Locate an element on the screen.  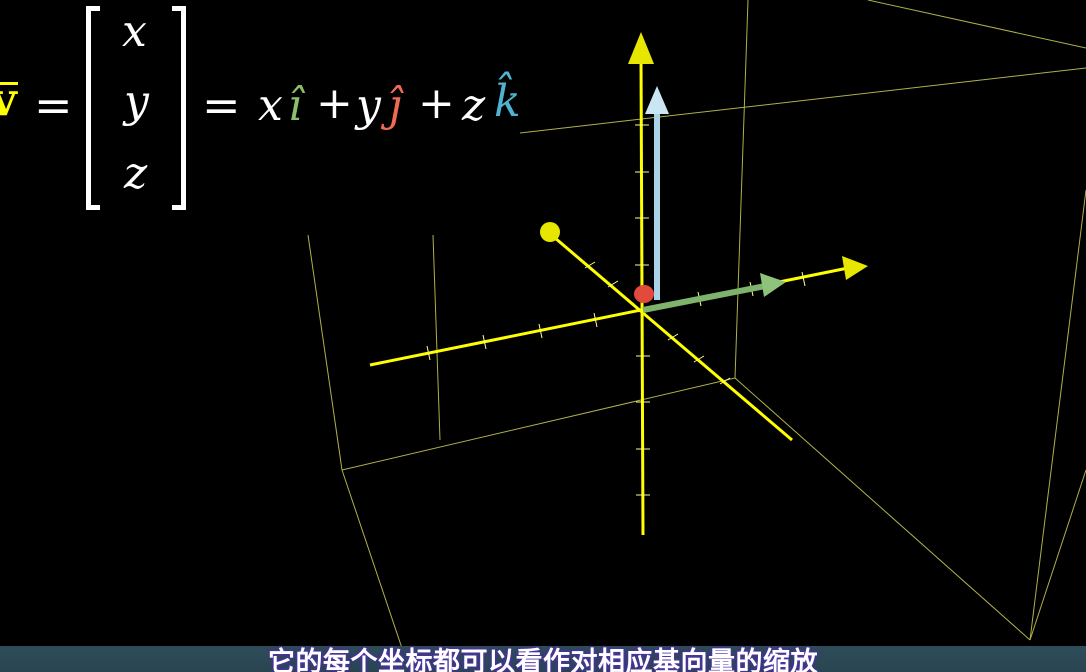
matrix-entry-x: x is located at coordinates (134, 31).